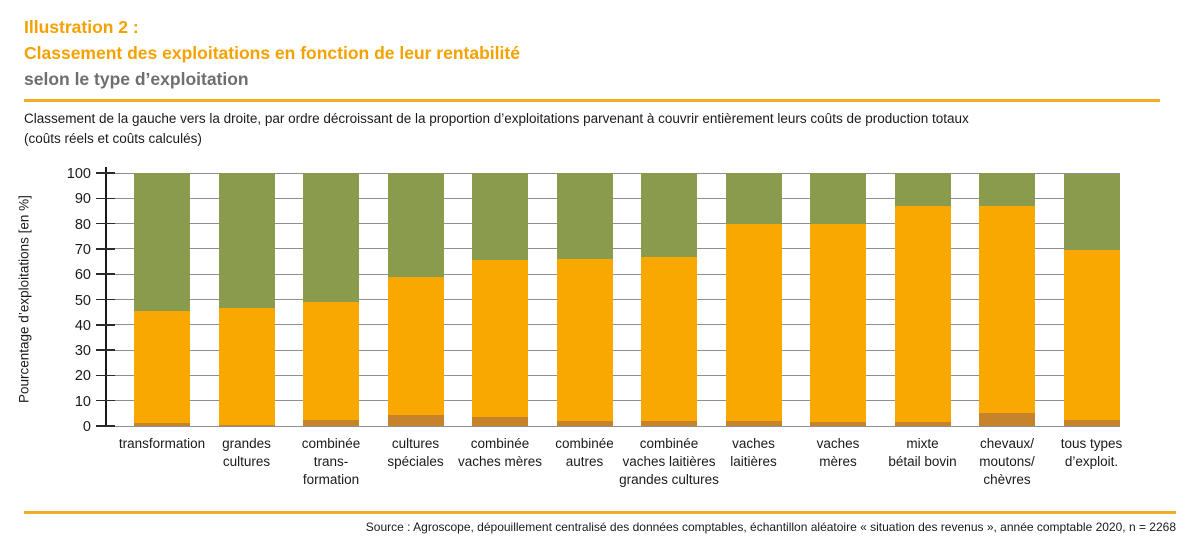  Describe the element at coordinates (1092, 453) in the screenshot. I see `x-axis-category-label: tous types d’exploit.` at that location.